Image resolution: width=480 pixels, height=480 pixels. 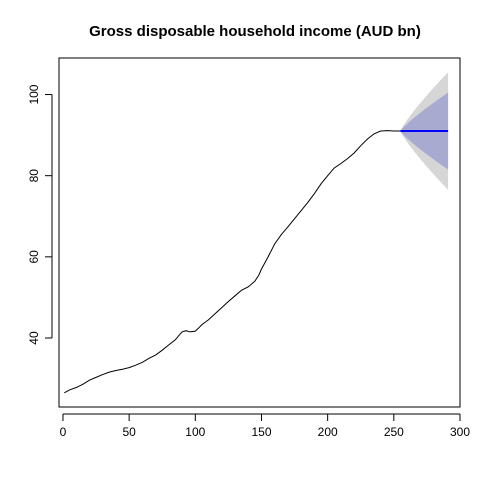 What do you see at coordinates (34, 257) in the screenshot?
I see `y-tick-label: 60` at bounding box center [34, 257].